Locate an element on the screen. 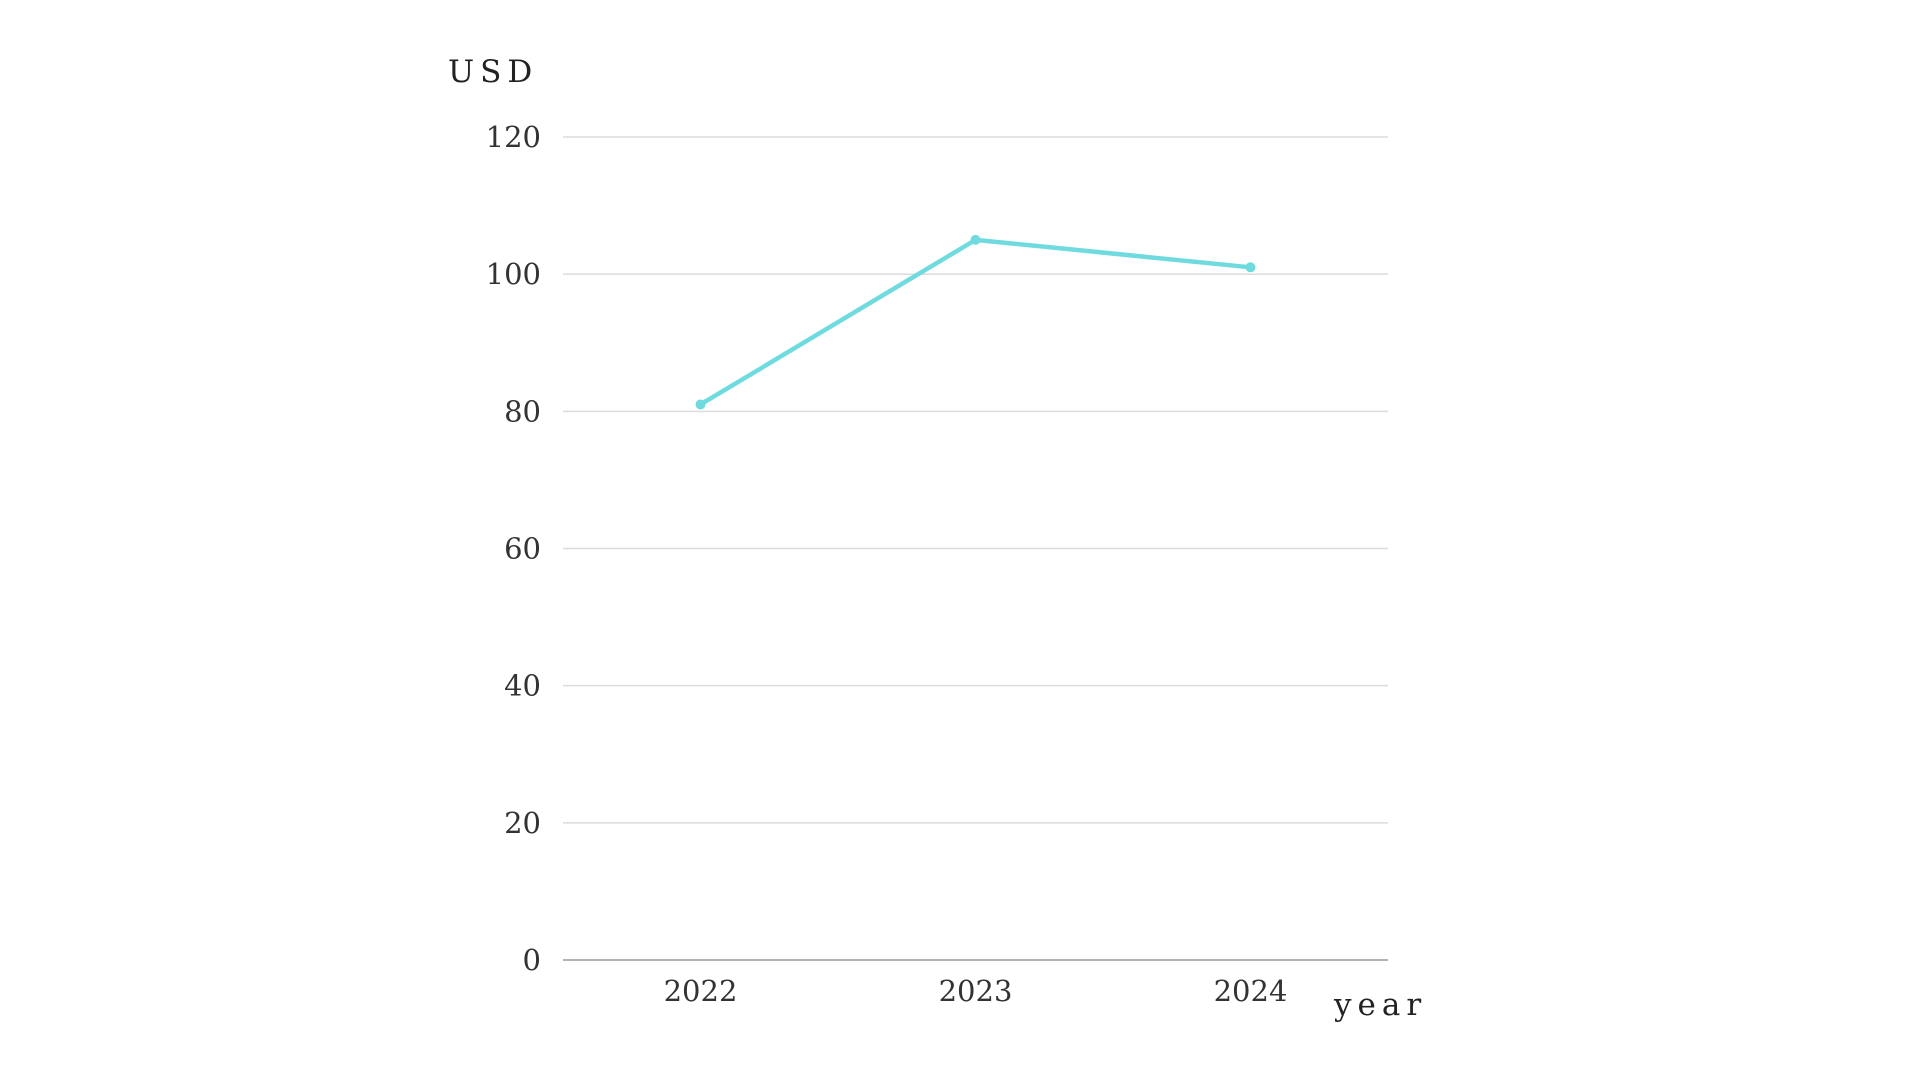 This screenshot has height=1080, width=1920. series-line is located at coordinates (975, 322).